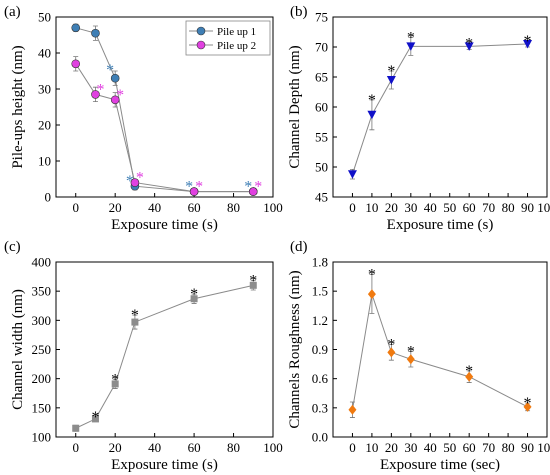 The height and width of the screenshot is (475, 550). I want to click on y-tick-label: 0.3, so click(320, 407).